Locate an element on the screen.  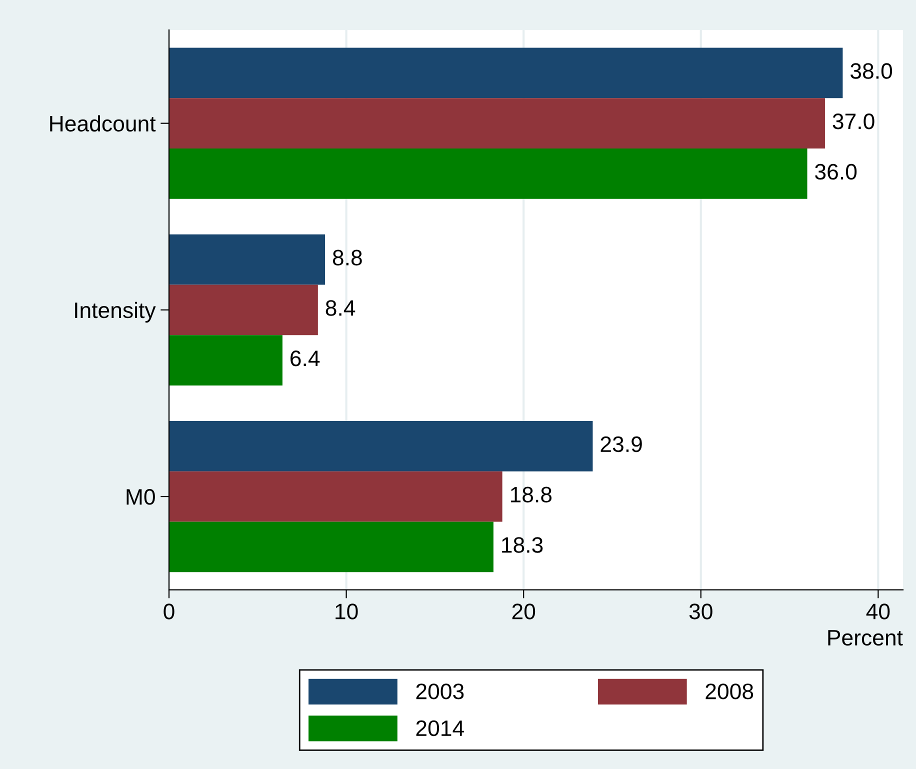
data-label: 36.0 is located at coordinates (836, 172).